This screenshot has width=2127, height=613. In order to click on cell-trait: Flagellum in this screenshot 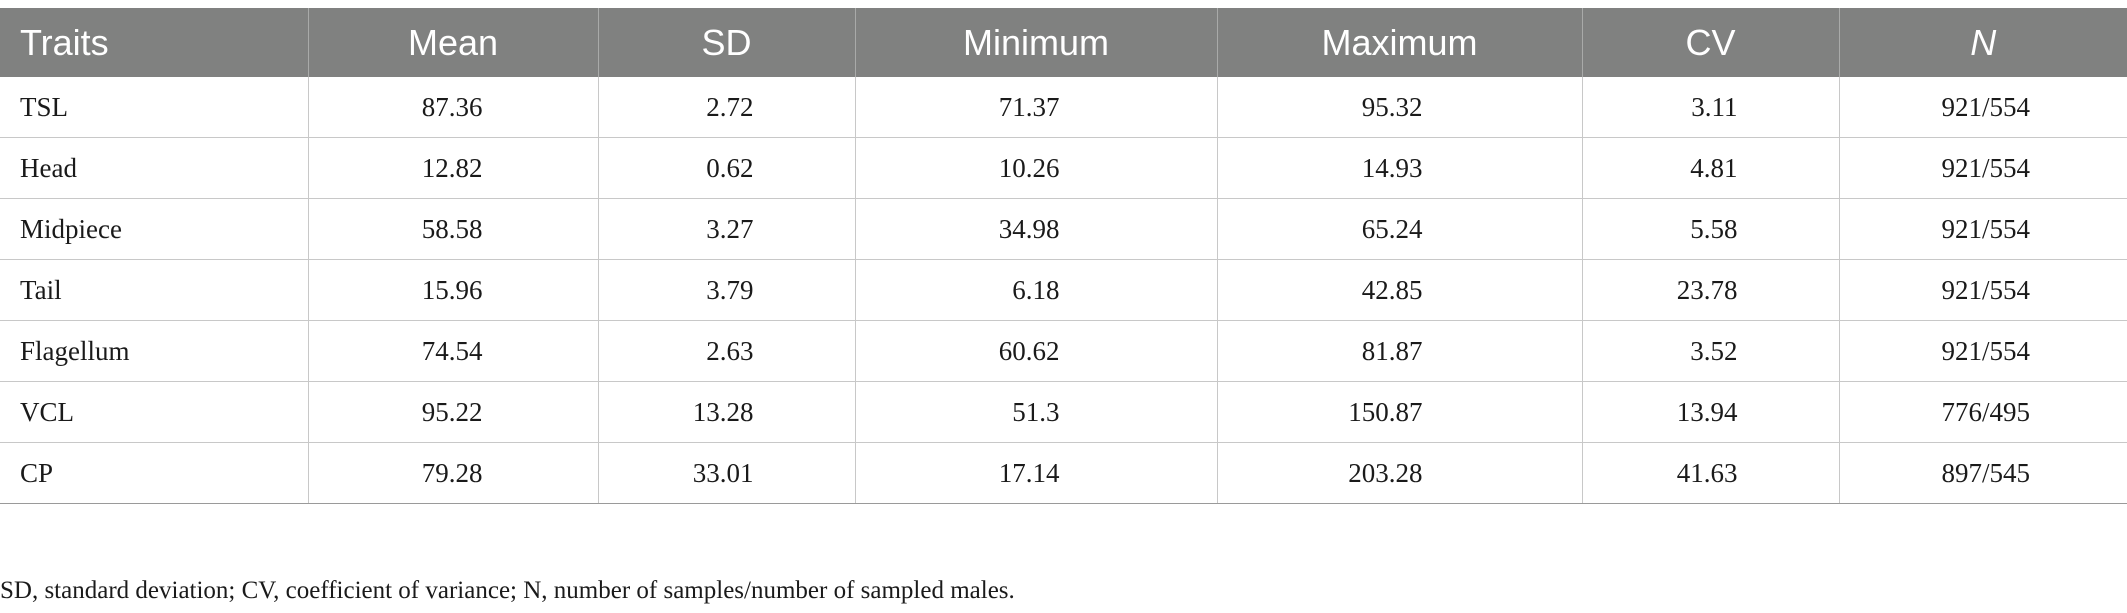, I will do `click(154, 351)`.